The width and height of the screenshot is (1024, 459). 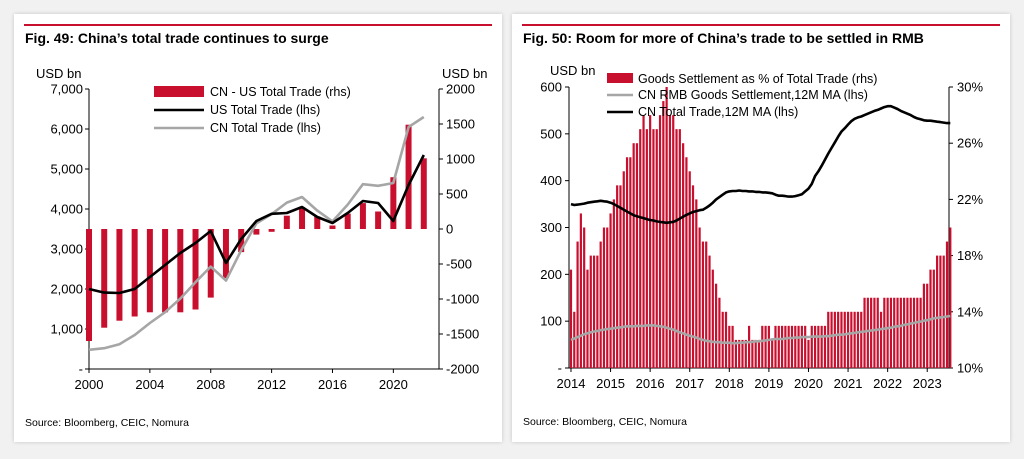 What do you see at coordinates (970, 143) in the screenshot?
I see `y-right-tick-label: 26%` at bounding box center [970, 143].